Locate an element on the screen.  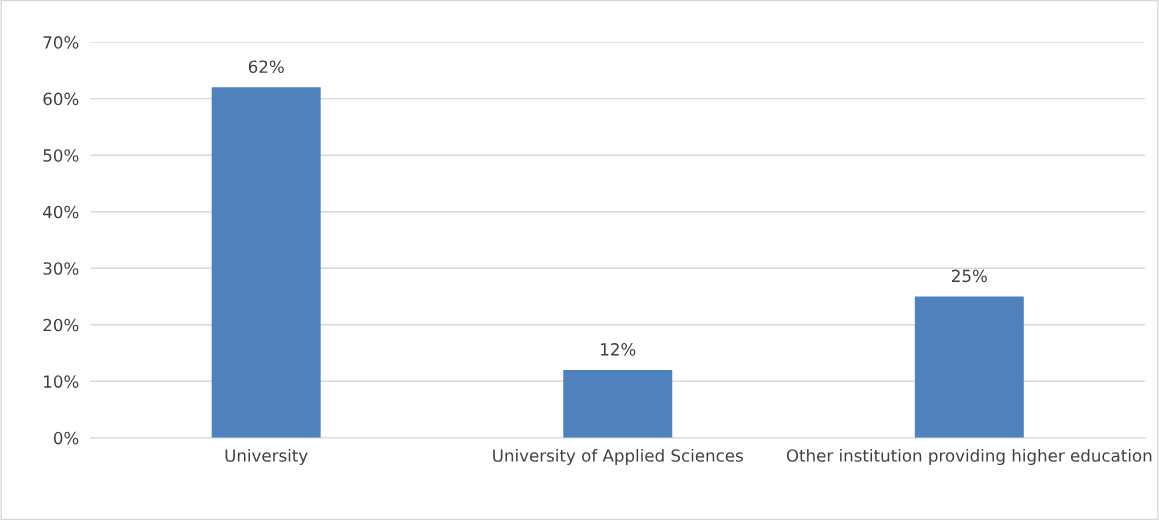
data-label: 25% is located at coordinates (969, 276).